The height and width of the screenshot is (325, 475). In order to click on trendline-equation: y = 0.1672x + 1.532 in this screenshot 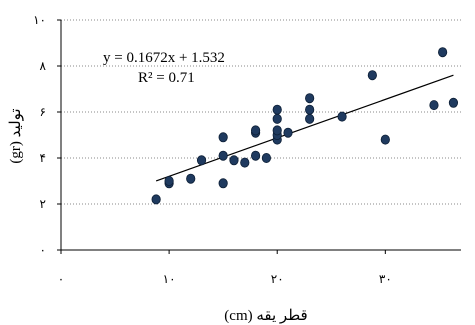, I will do `click(164, 58)`.